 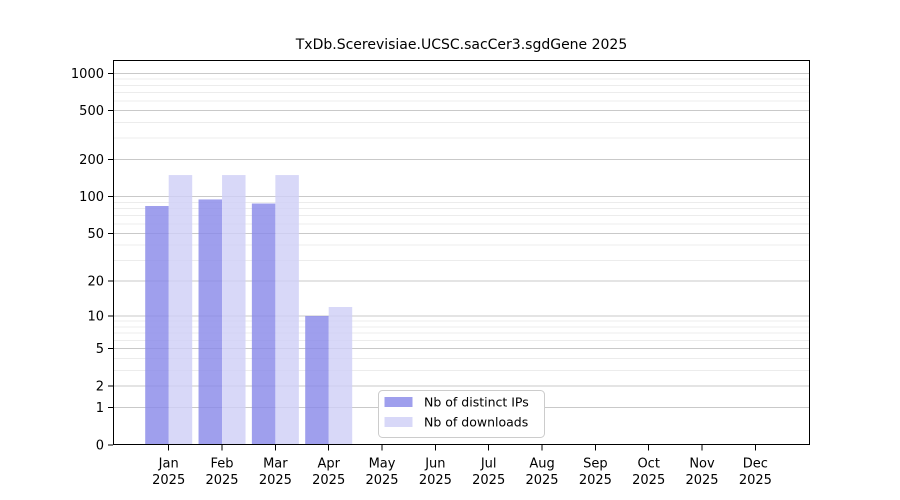 I want to click on x-tick-label-sep: Sep, so click(x=595, y=464).